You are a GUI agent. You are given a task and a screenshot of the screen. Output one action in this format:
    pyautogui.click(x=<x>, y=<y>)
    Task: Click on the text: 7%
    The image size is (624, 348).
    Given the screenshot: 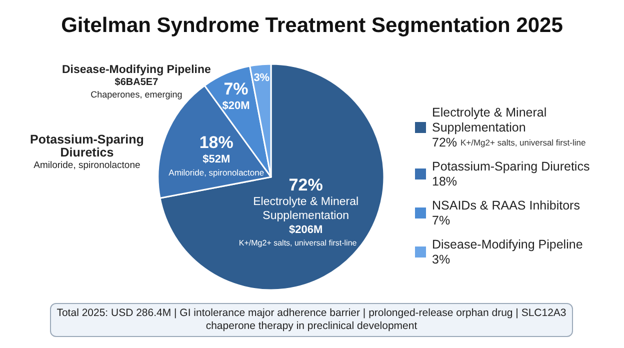 What is the action you would take?
    pyautogui.click(x=441, y=221)
    